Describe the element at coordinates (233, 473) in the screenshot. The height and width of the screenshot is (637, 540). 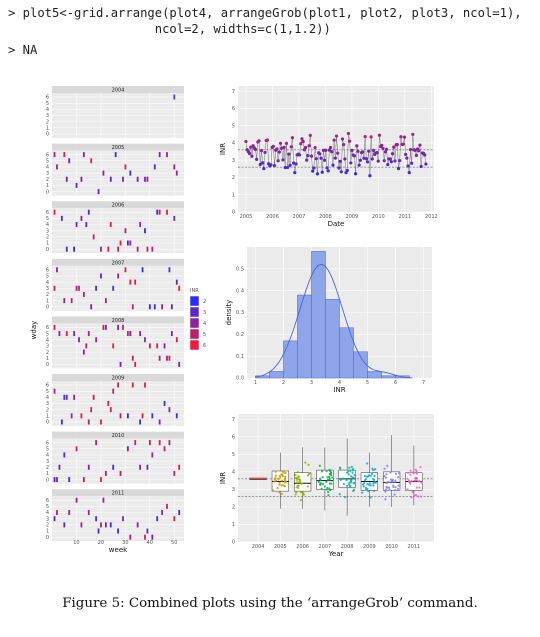
I see `y-tick-label: 4` at that location.